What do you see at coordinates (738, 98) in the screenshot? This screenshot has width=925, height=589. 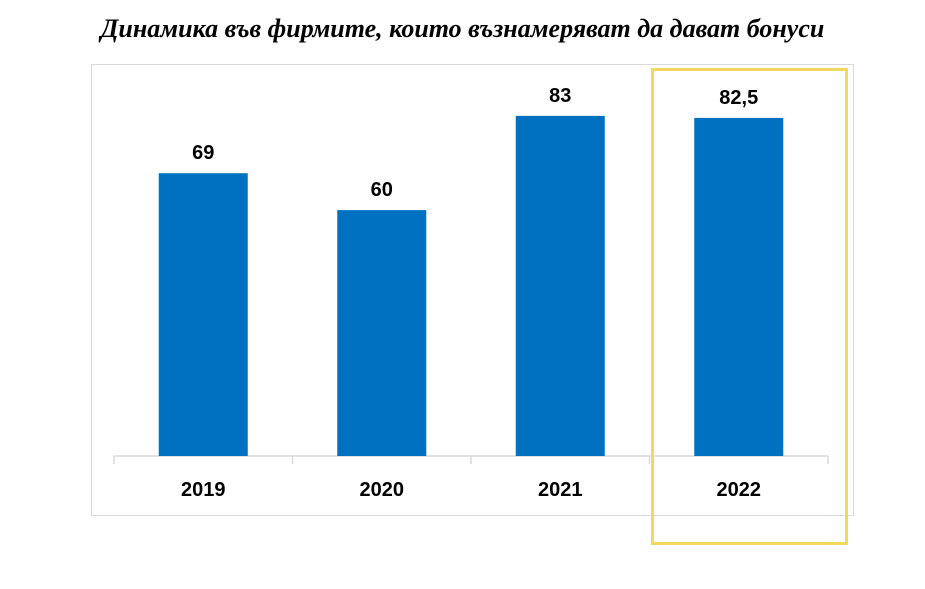 I see `data-label-2022: 82,5` at bounding box center [738, 98].